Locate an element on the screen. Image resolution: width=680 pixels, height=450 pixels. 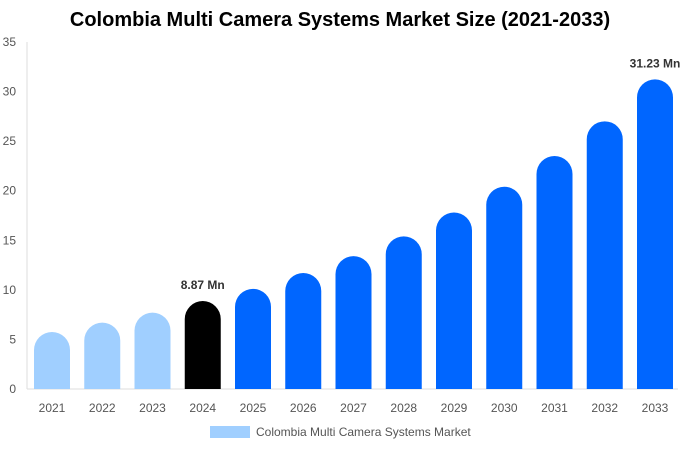
bar-2021 is located at coordinates (52, 360).